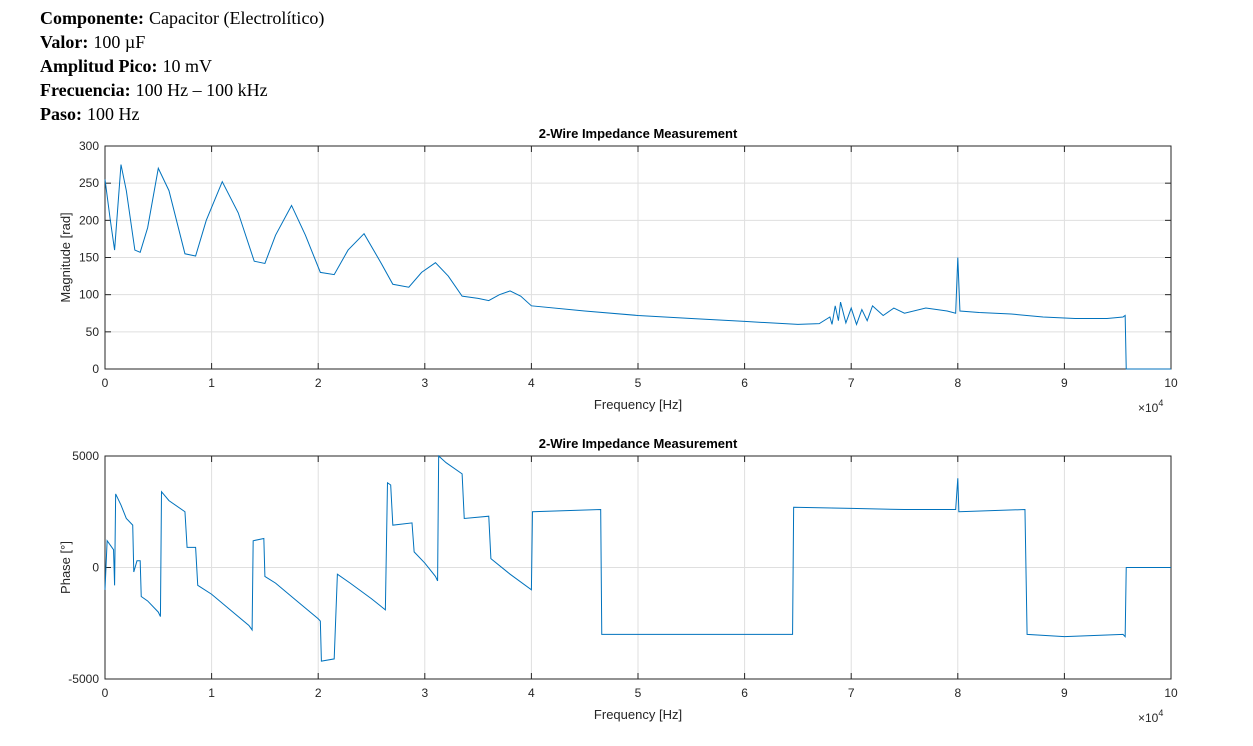 The height and width of the screenshot is (746, 1253). Describe the element at coordinates (92, 18) in the screenshot. I see `header-label: Componente:` at that location.